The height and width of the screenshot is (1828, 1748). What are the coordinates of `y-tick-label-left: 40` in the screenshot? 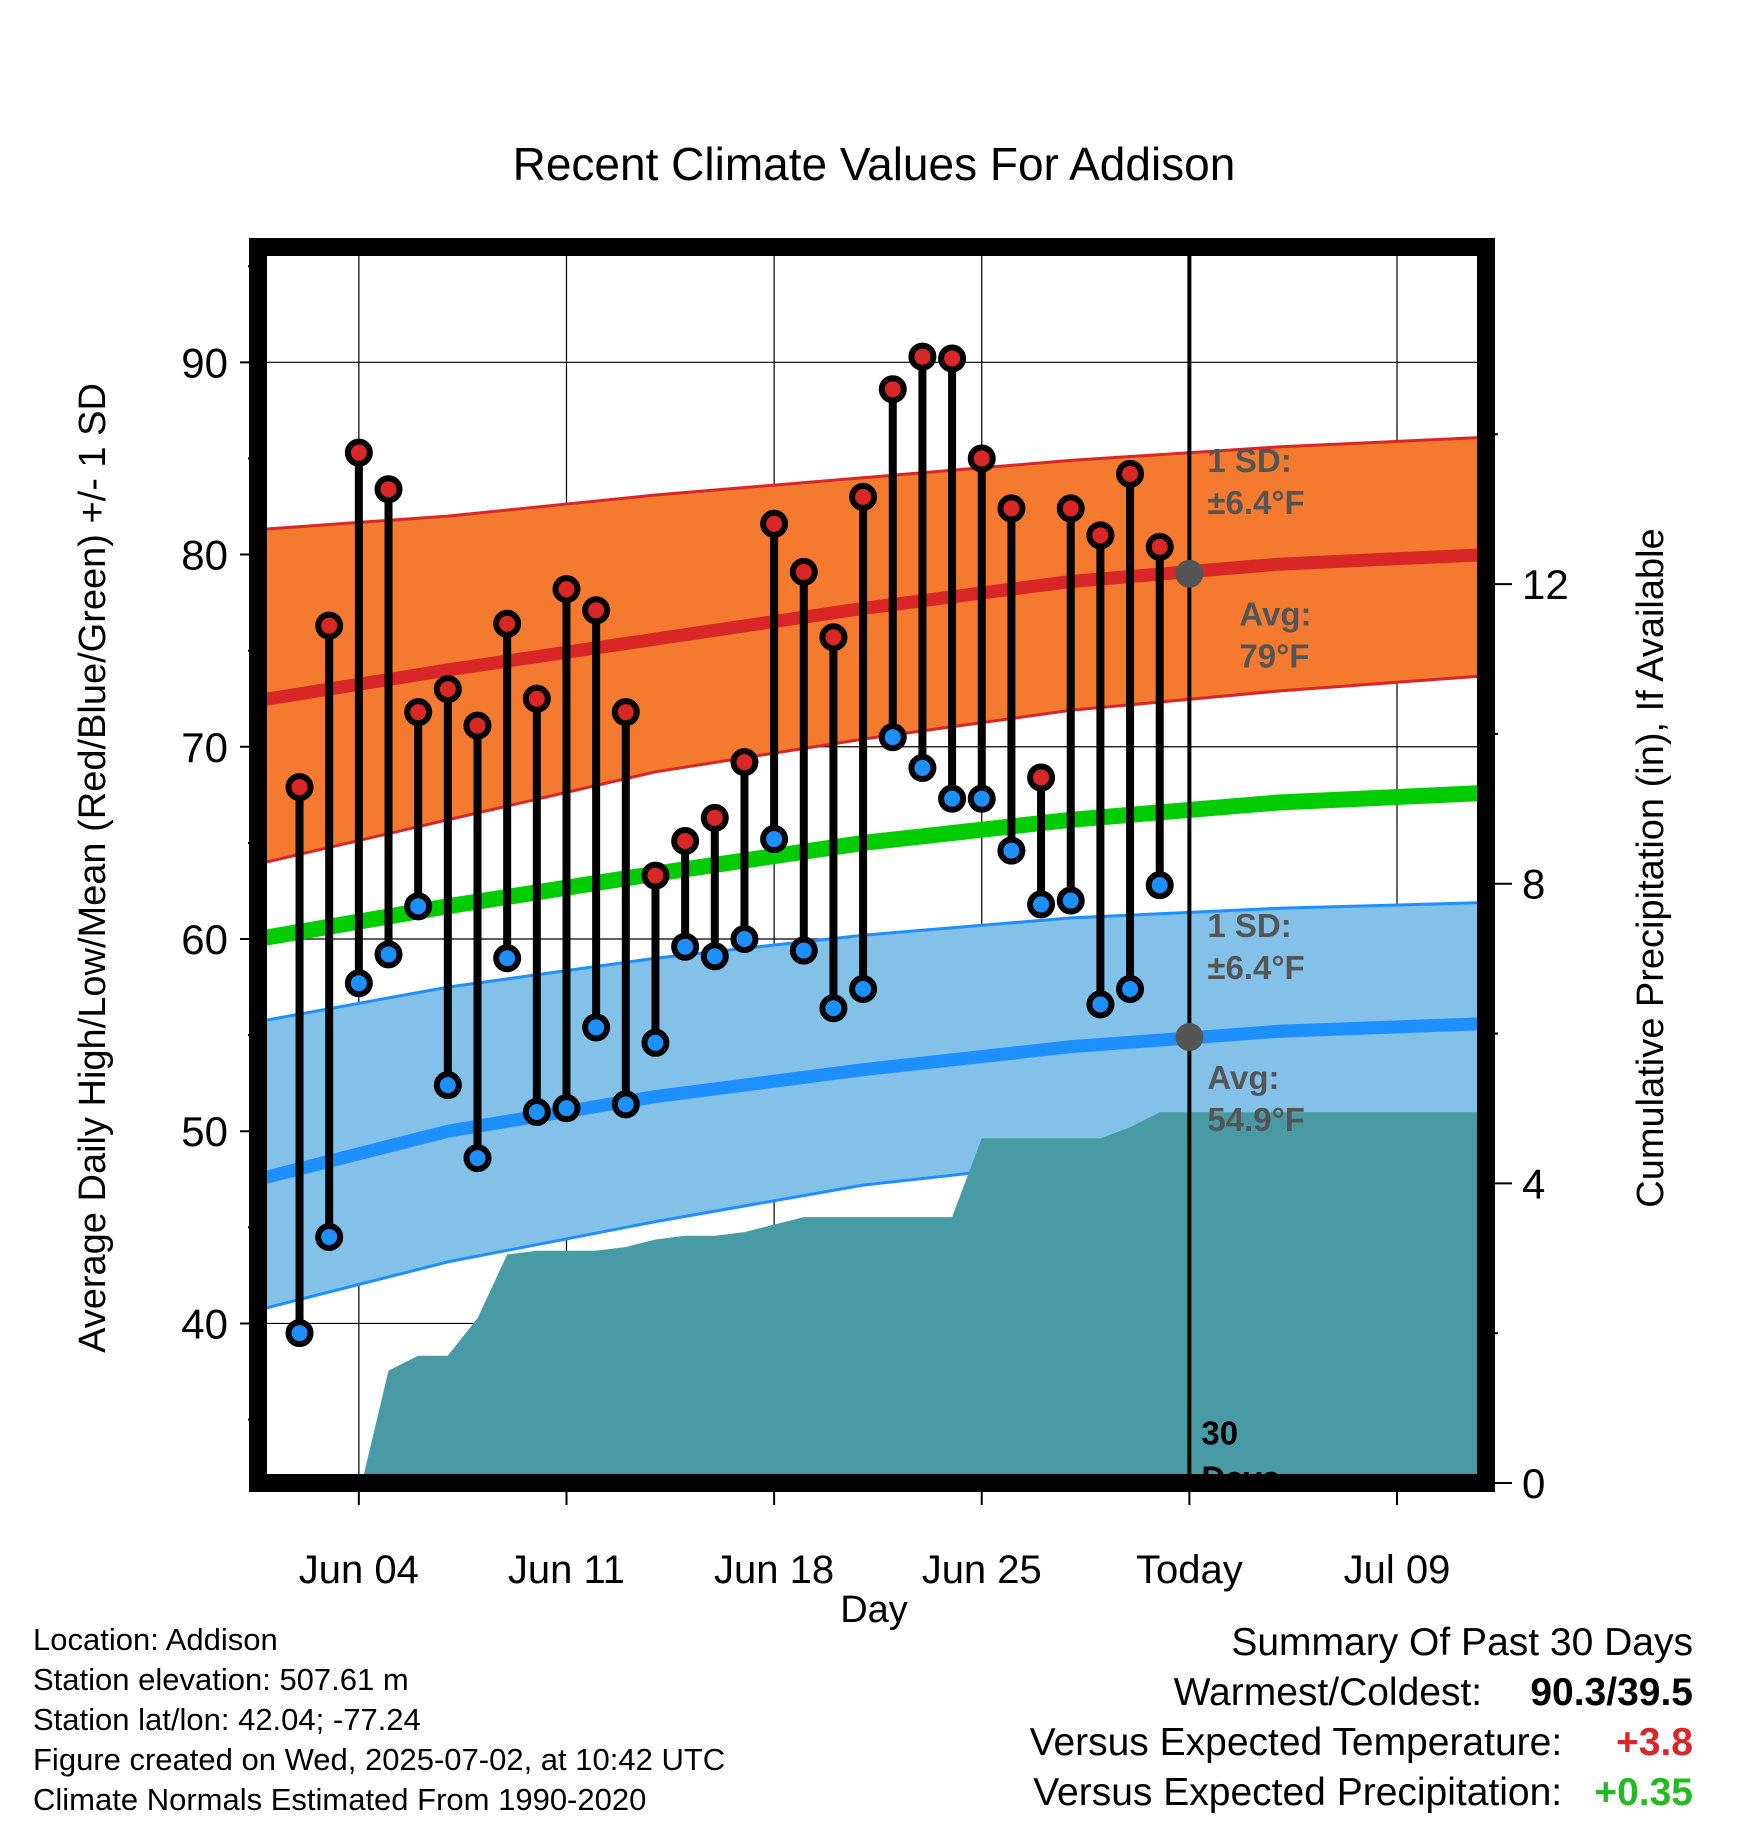 It's located at (204, 1323).